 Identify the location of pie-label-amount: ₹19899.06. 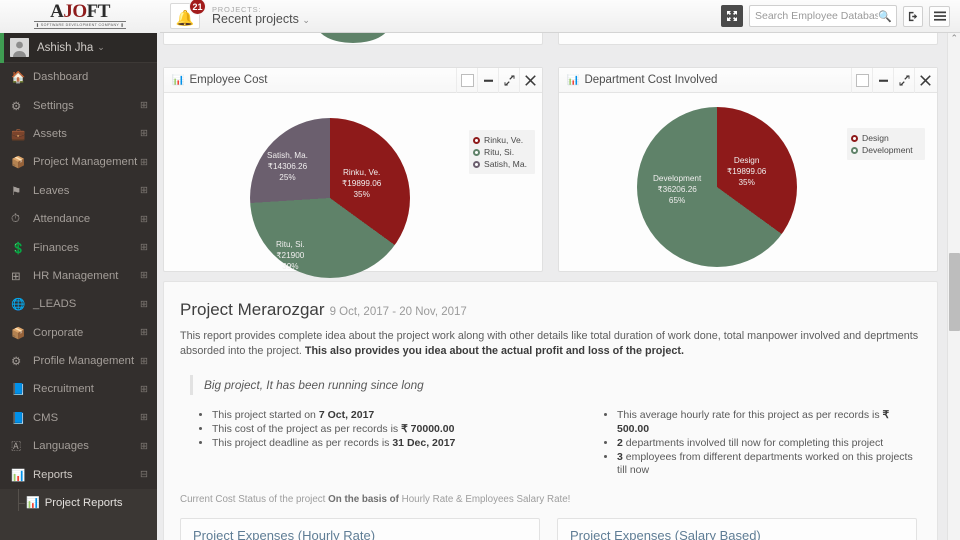
(362, 183).